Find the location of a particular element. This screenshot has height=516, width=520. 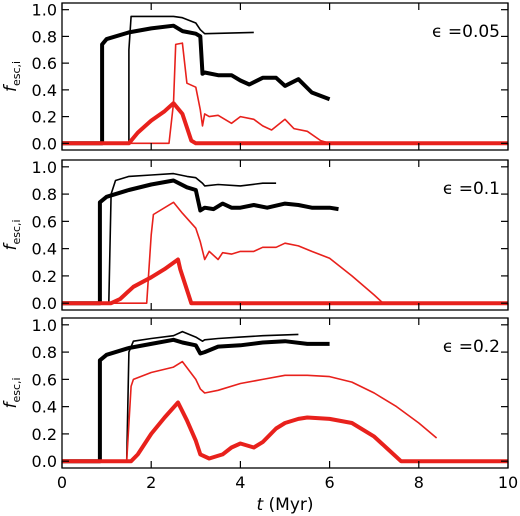

x-axis-label: t (Myr) is located at coordinates (284, 505).